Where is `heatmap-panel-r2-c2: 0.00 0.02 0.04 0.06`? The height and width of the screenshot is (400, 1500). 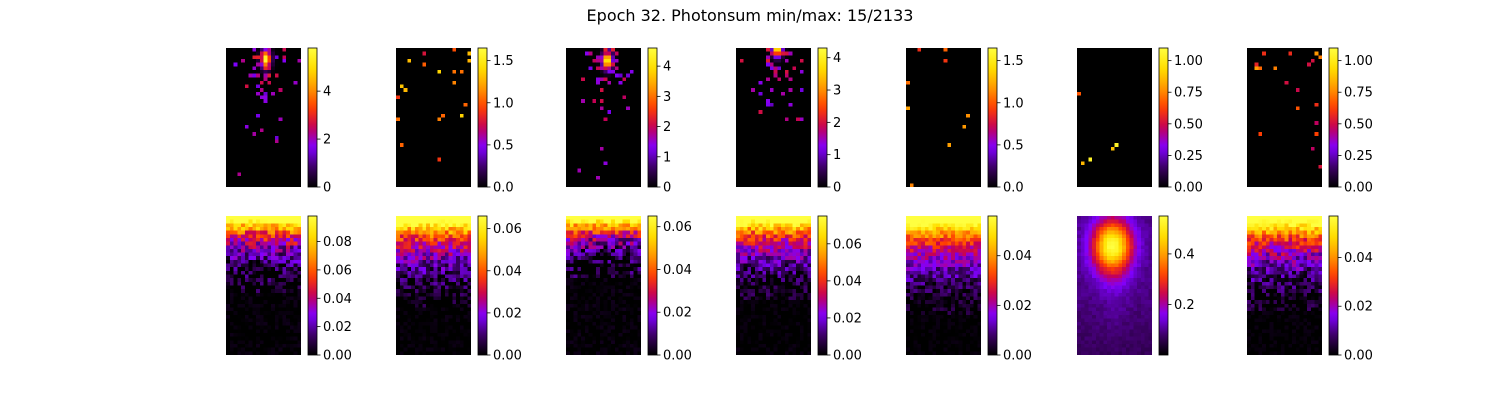
heatmap-panel-r2-c2: 0.00 0.02 0.04 0.06 is located at coordinates (459, 289).